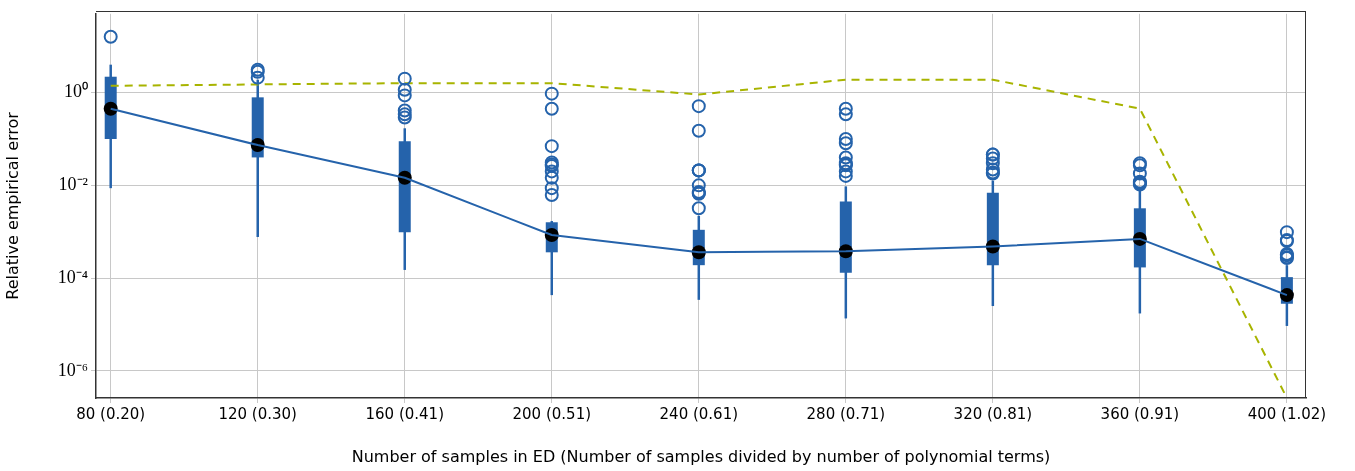  I want to click on x-tick-label: 160 (0.41), so click(405, 413).